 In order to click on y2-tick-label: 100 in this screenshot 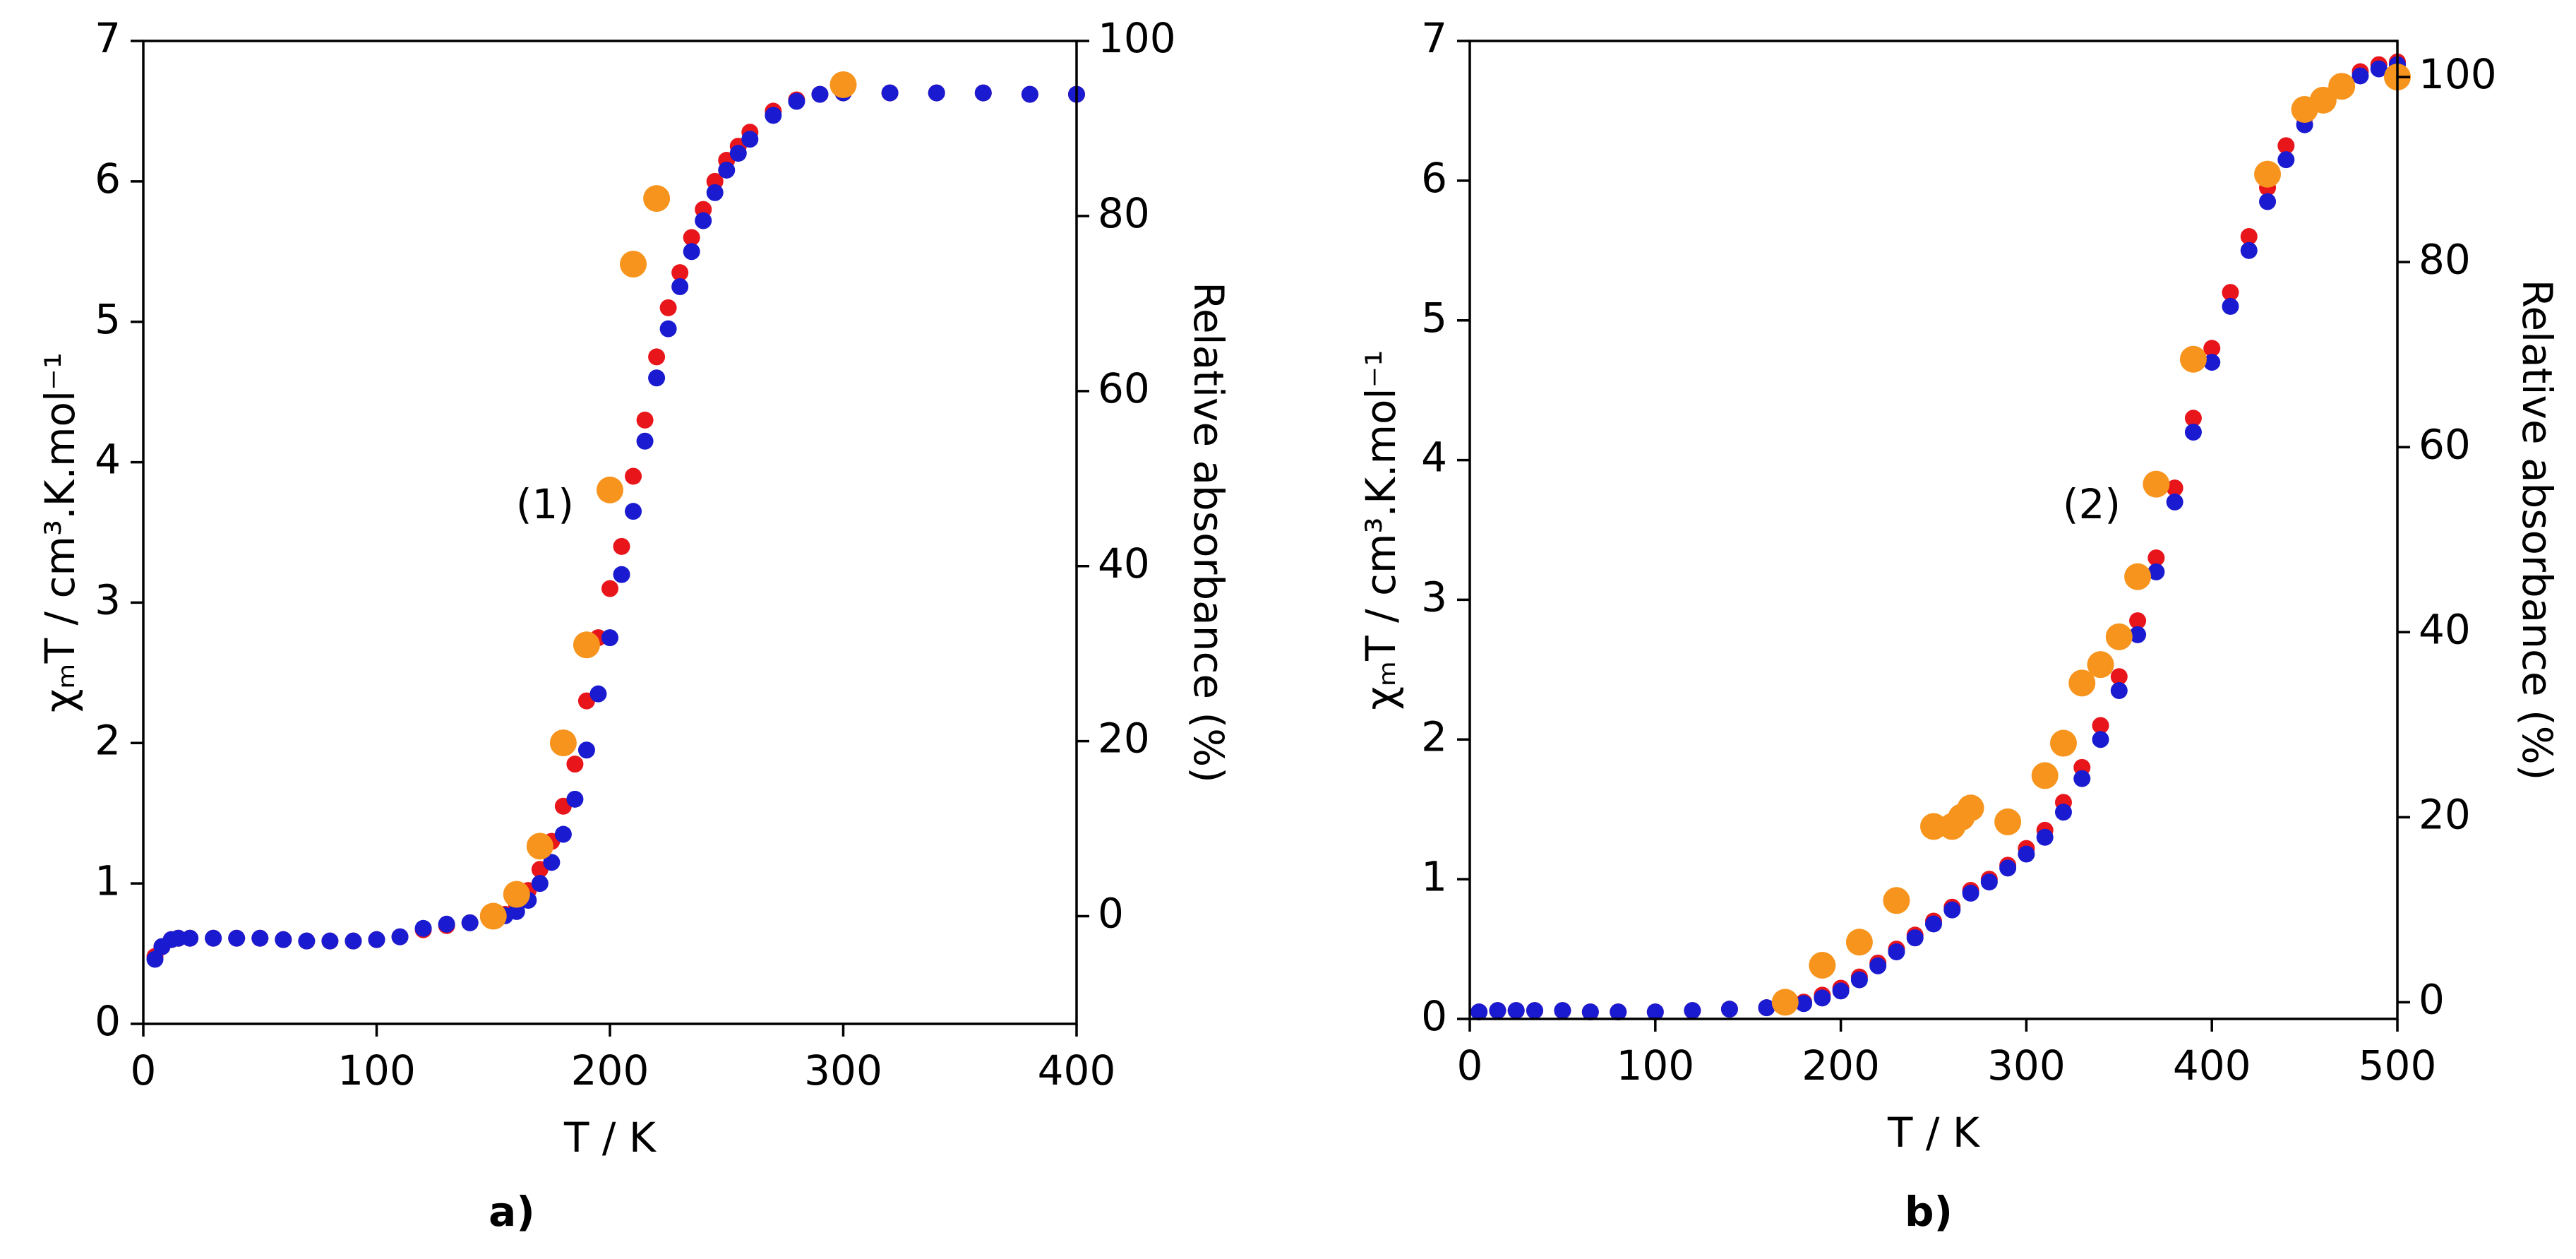, I will do `click(1137, 38)`.